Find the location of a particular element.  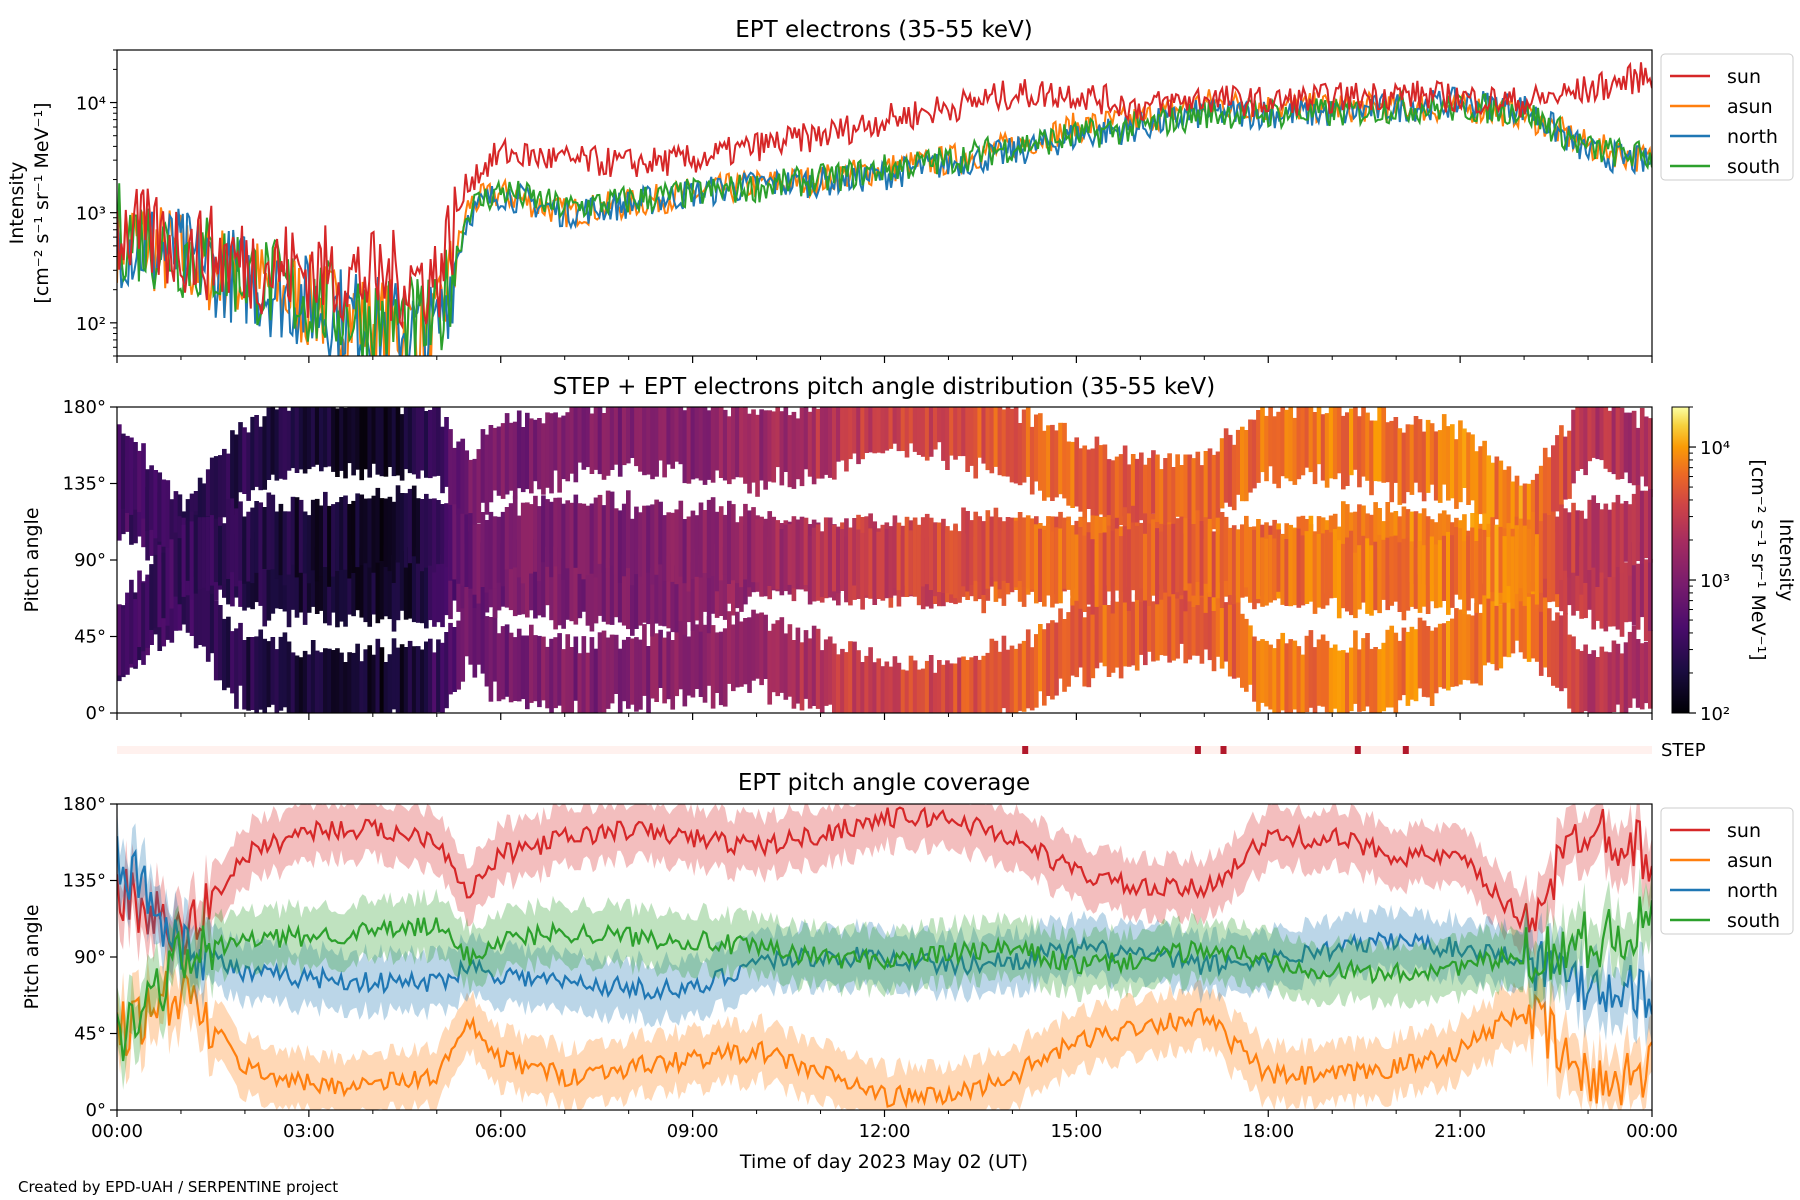

intensity-ytick-label: 10⁴ is located at coordinates (91, 104).